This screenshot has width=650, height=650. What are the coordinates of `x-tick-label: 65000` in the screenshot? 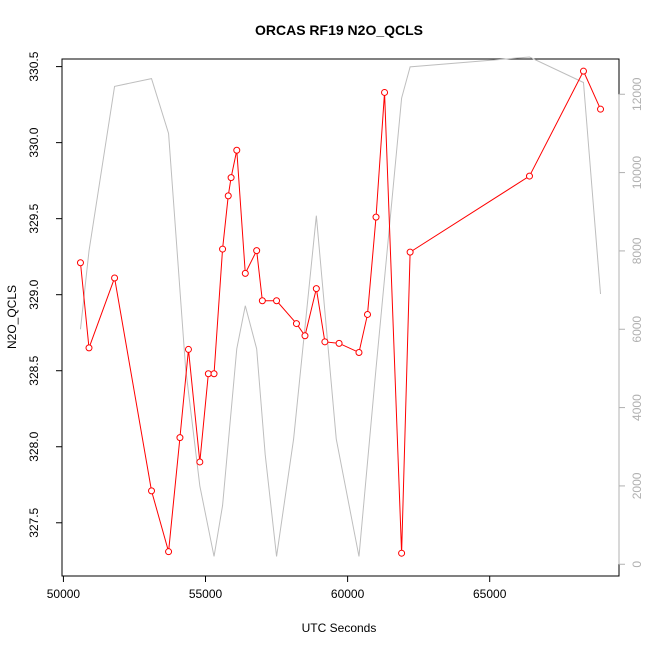 It's located at (490, 594).